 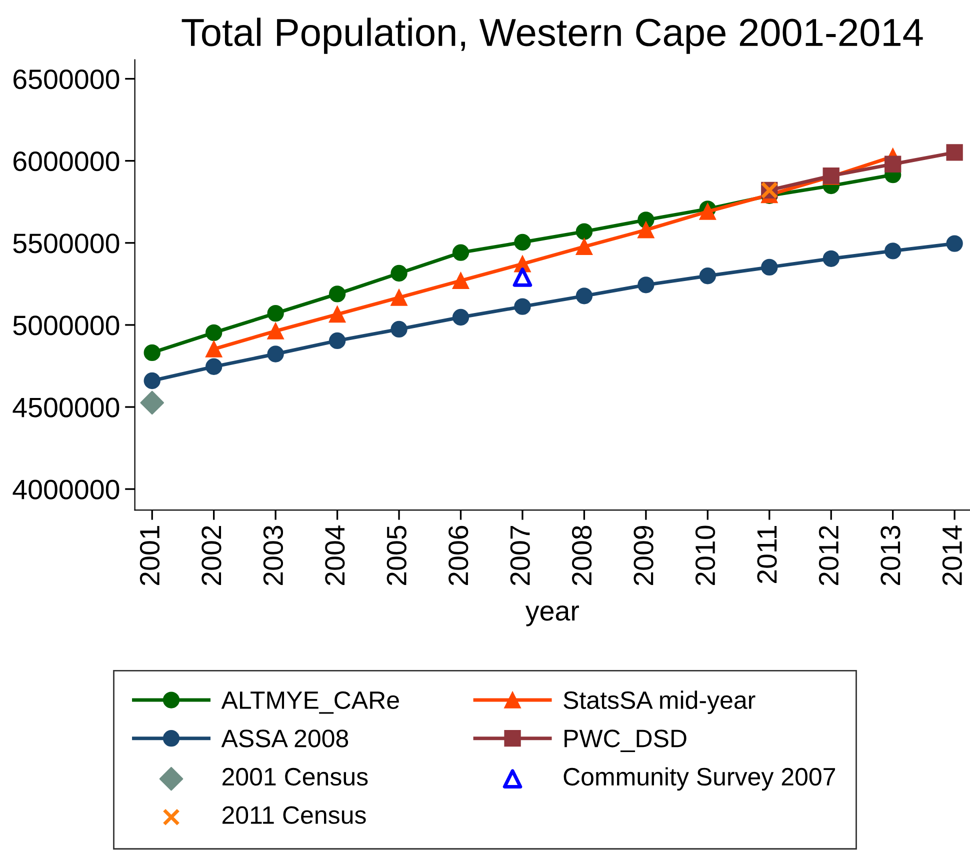 What do you see at coordinates (295, 777) in the screenshot?
I see `legend-label: 2001 Census` at bounding box center [295, 777].